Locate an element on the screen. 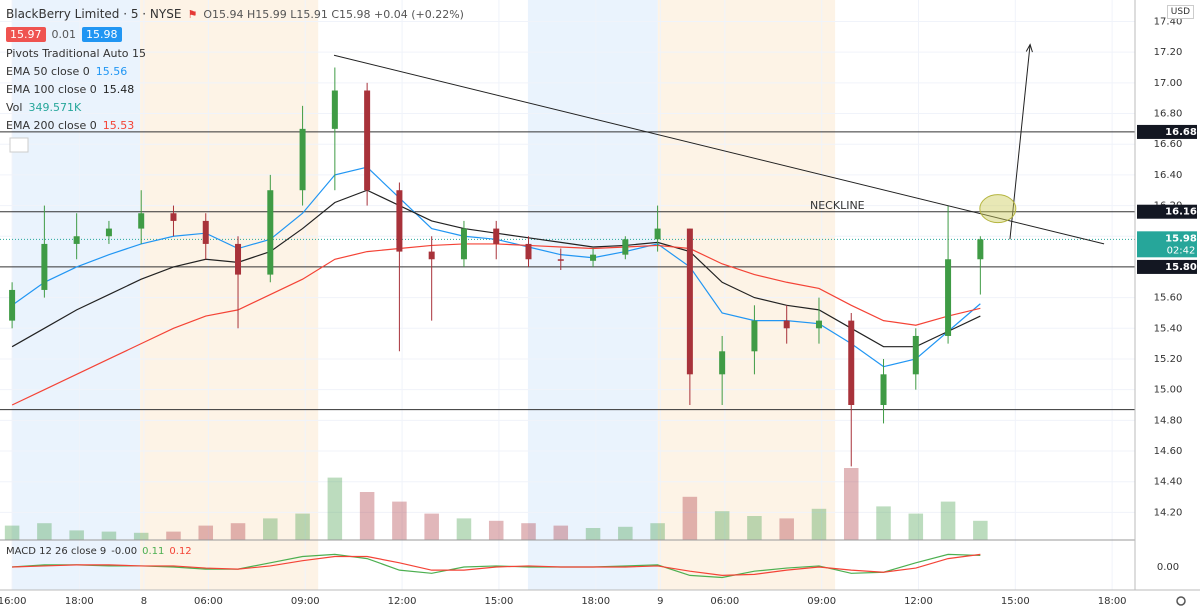 This screenshot has width=1200, height=610. x-tick-label: 8 is located at coordinates (144, 601).